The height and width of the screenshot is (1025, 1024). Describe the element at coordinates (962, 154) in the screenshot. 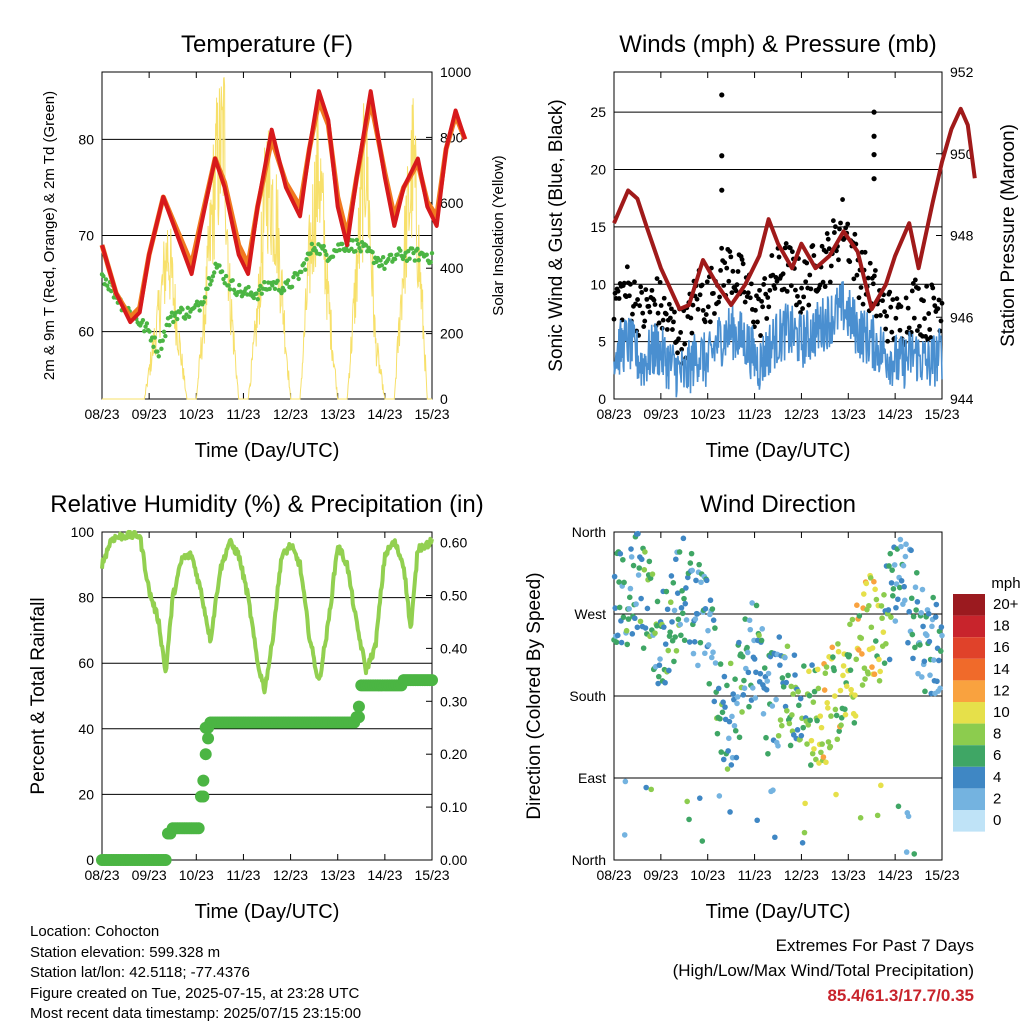

I see `y2-tick-label: 950` at that location.